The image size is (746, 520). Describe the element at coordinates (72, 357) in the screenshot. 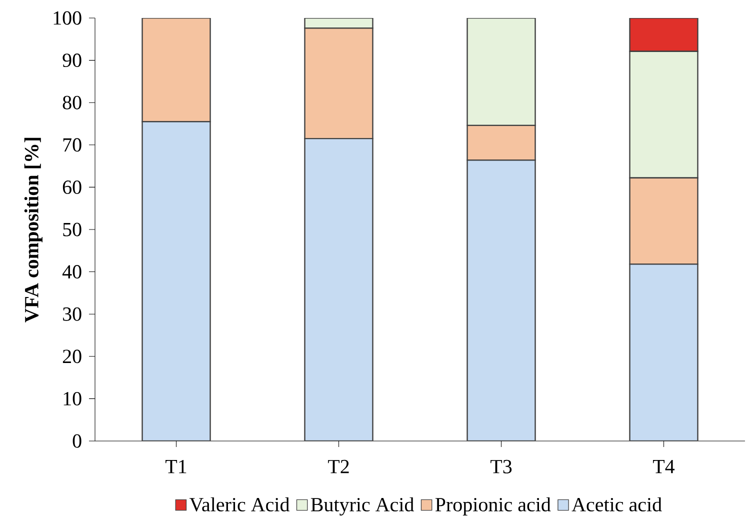

I see `y-tick-label: 20` at that location.